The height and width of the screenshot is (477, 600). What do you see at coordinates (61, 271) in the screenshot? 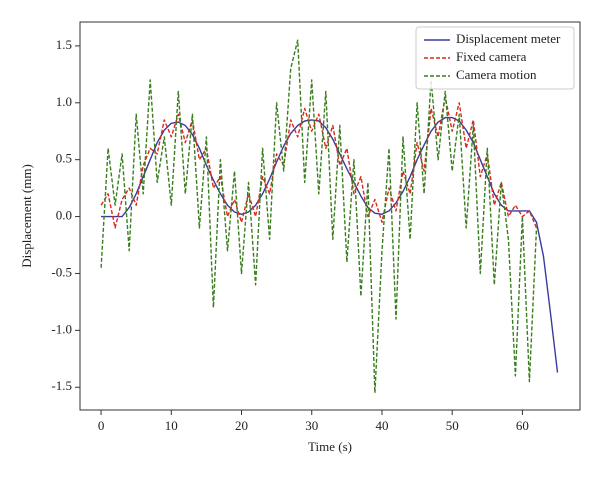
I see `y-tick-label: -0.5` at bounding box center [61, 271].